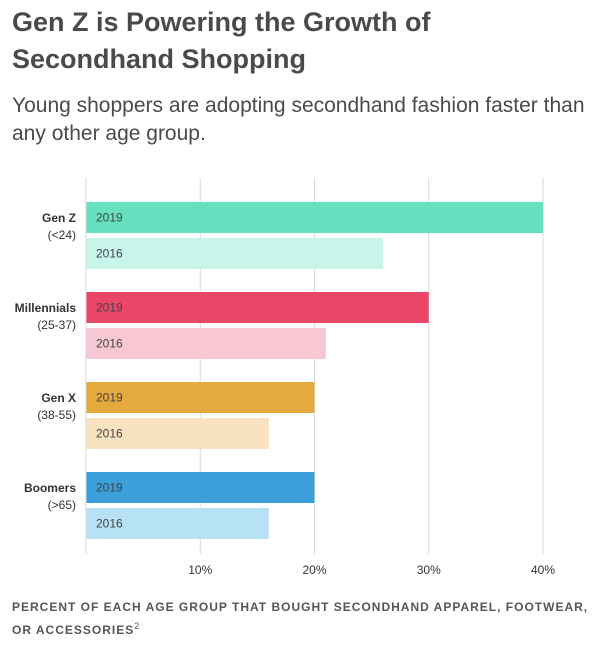 The image size is (601, 648). Describe the element at coordinates (50, 488) in the screenshot. I see `category-label: Boomers` at that location.